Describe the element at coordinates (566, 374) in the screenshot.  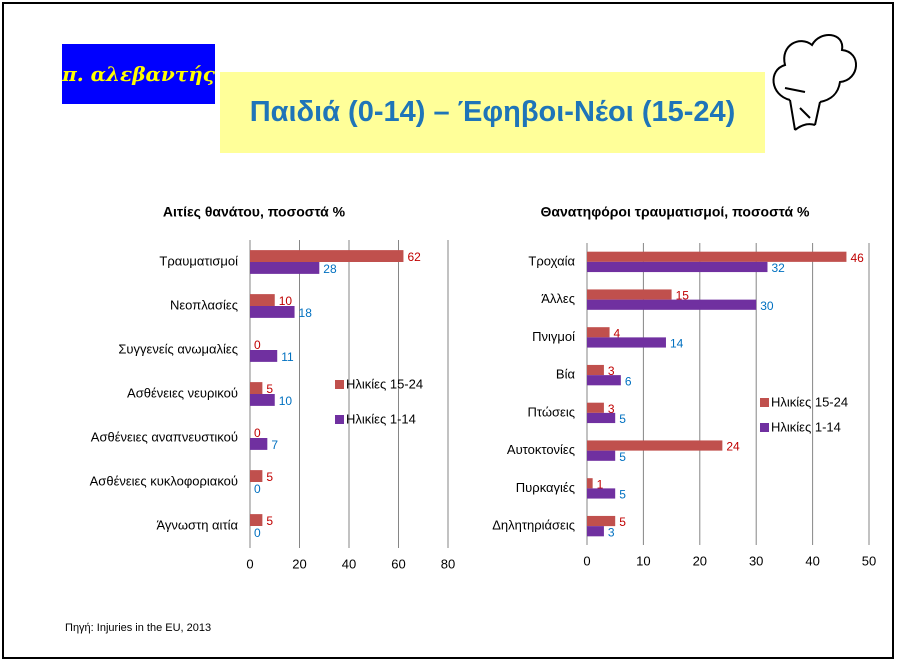
I see `category-label: Βία` at that location.